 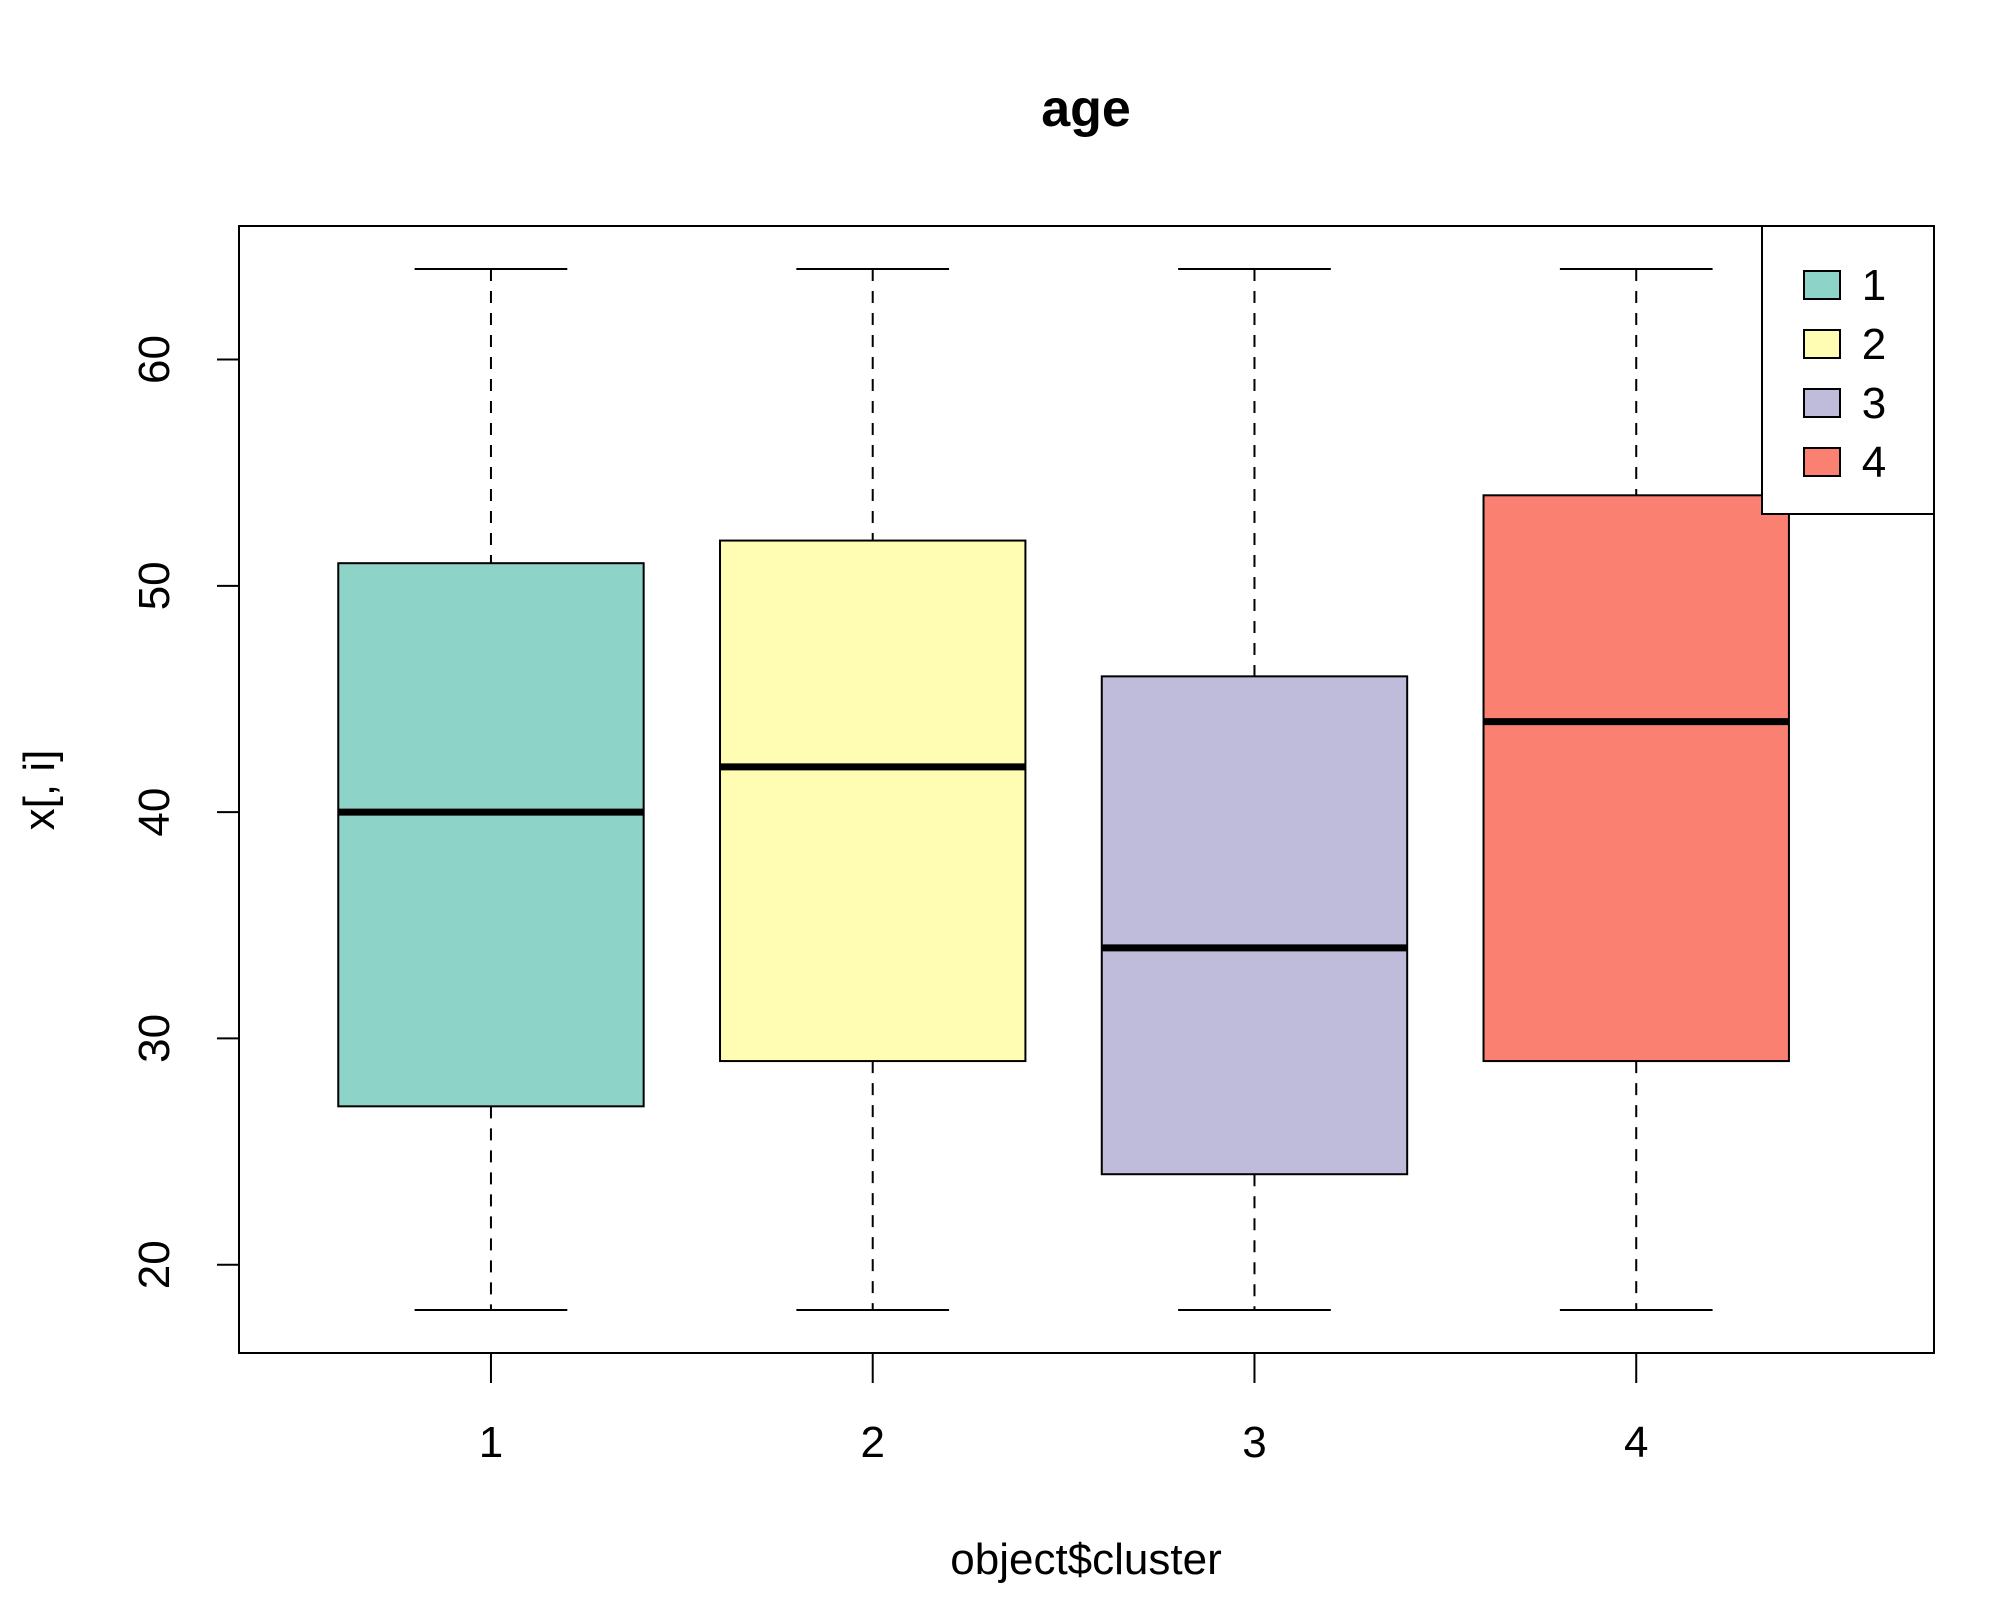 What do you see at coordinates (1874, 285) in the screenshot?
I see `legend-label-1: 1` at bounding box center [1874, 285].